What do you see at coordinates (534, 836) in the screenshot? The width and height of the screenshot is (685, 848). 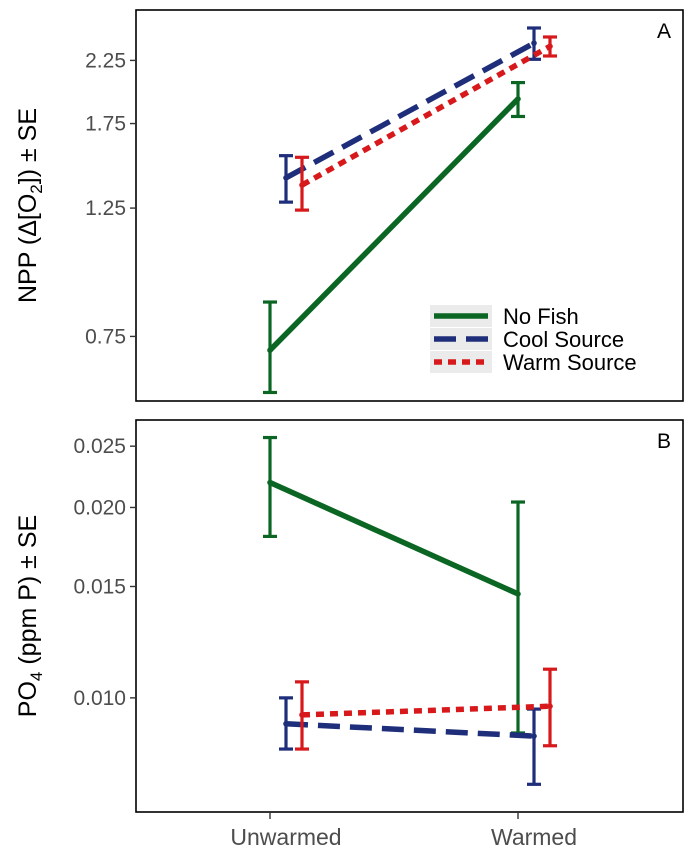 I see `x-tick-label: Warmed` at bounding box center [534, 836].